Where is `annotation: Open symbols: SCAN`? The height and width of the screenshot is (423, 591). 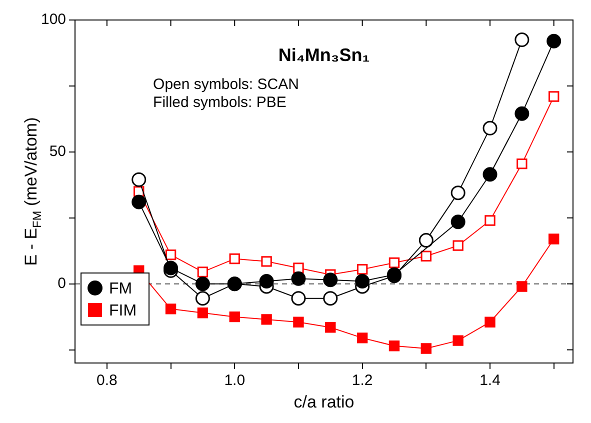 annotation: Open symbols: SCAN is located at coordinates (226, 85).